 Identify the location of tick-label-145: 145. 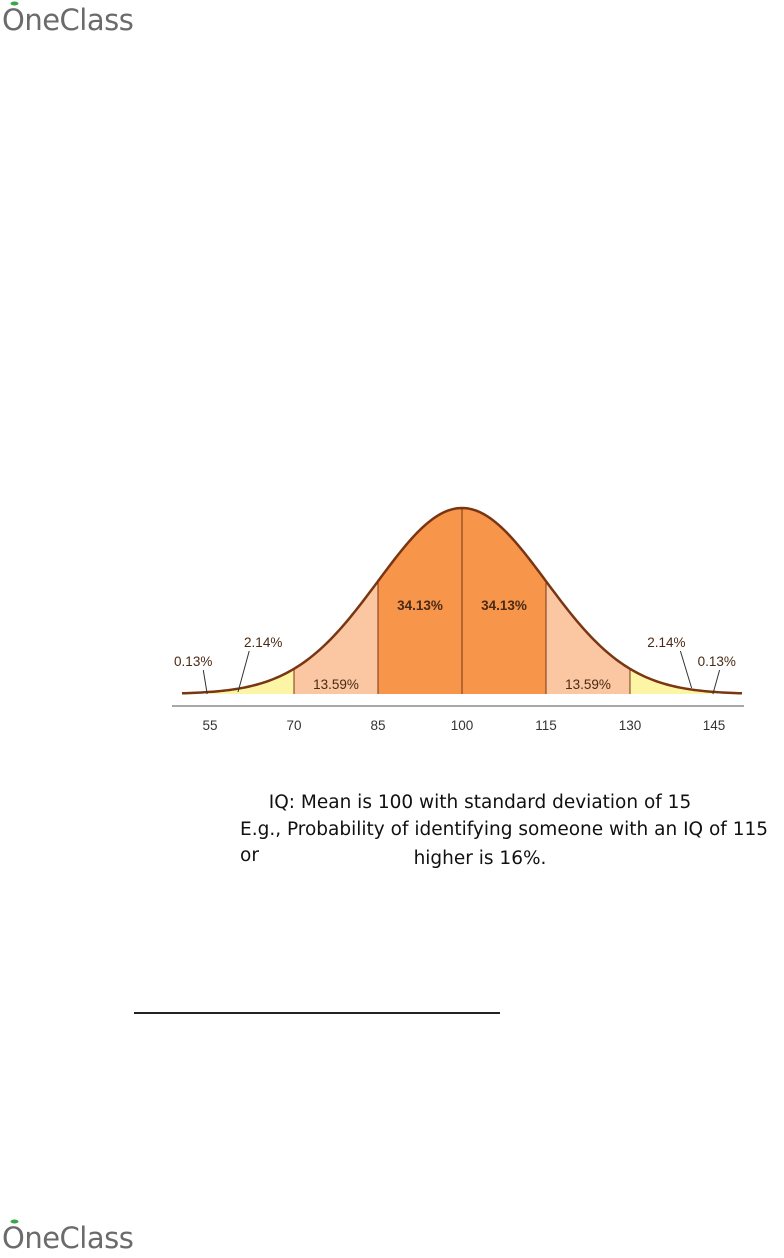
(714, 725).